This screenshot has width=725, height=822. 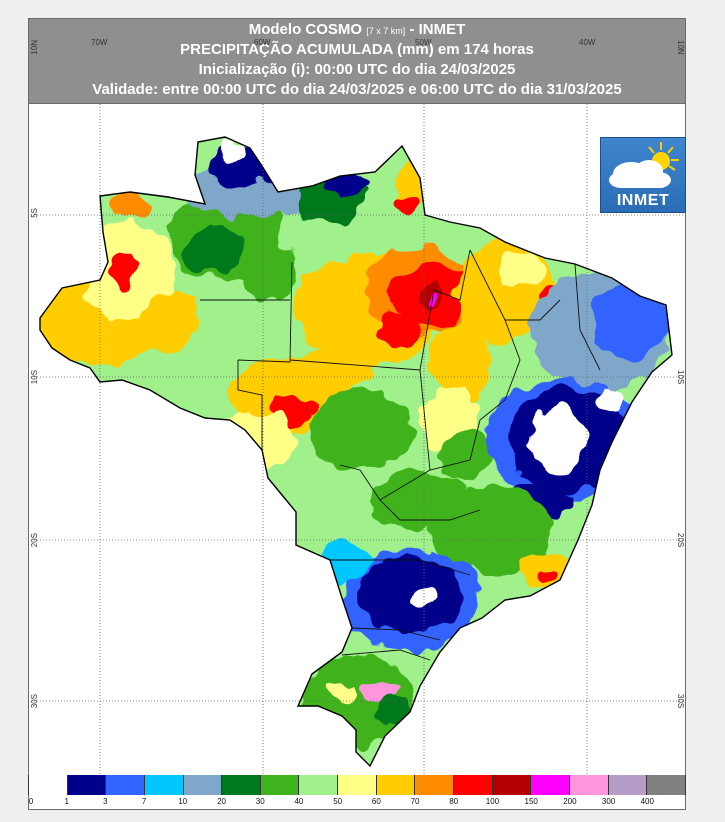 What do you see at coordinates (376, 801) in the screenshot?
I see `legend-tick-label: 60` at bounding box center [376, 801].